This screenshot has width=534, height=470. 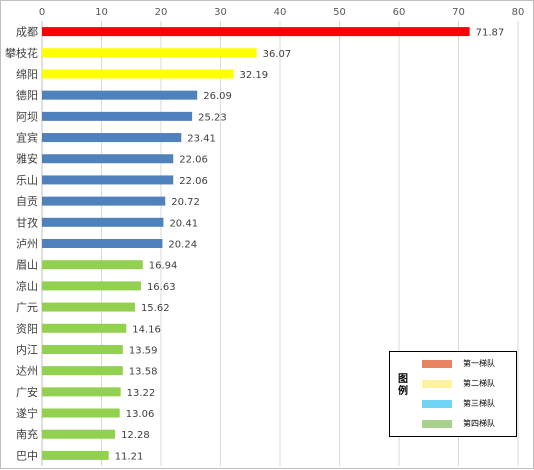 What do you see at coordinates (479, 363) in the screenshot?
I see `legend-label-tier-1: 第一梯队` at bounding box center [479, 363].